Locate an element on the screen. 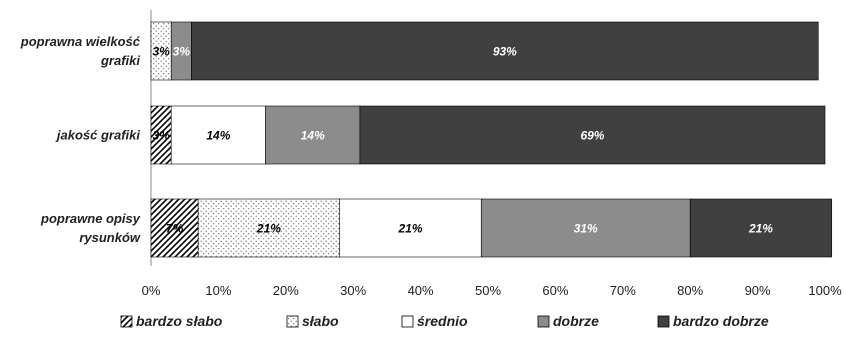 This screenshot has height=339, width=846. x-tick-label: 70% is located at coordinates (623, 290).